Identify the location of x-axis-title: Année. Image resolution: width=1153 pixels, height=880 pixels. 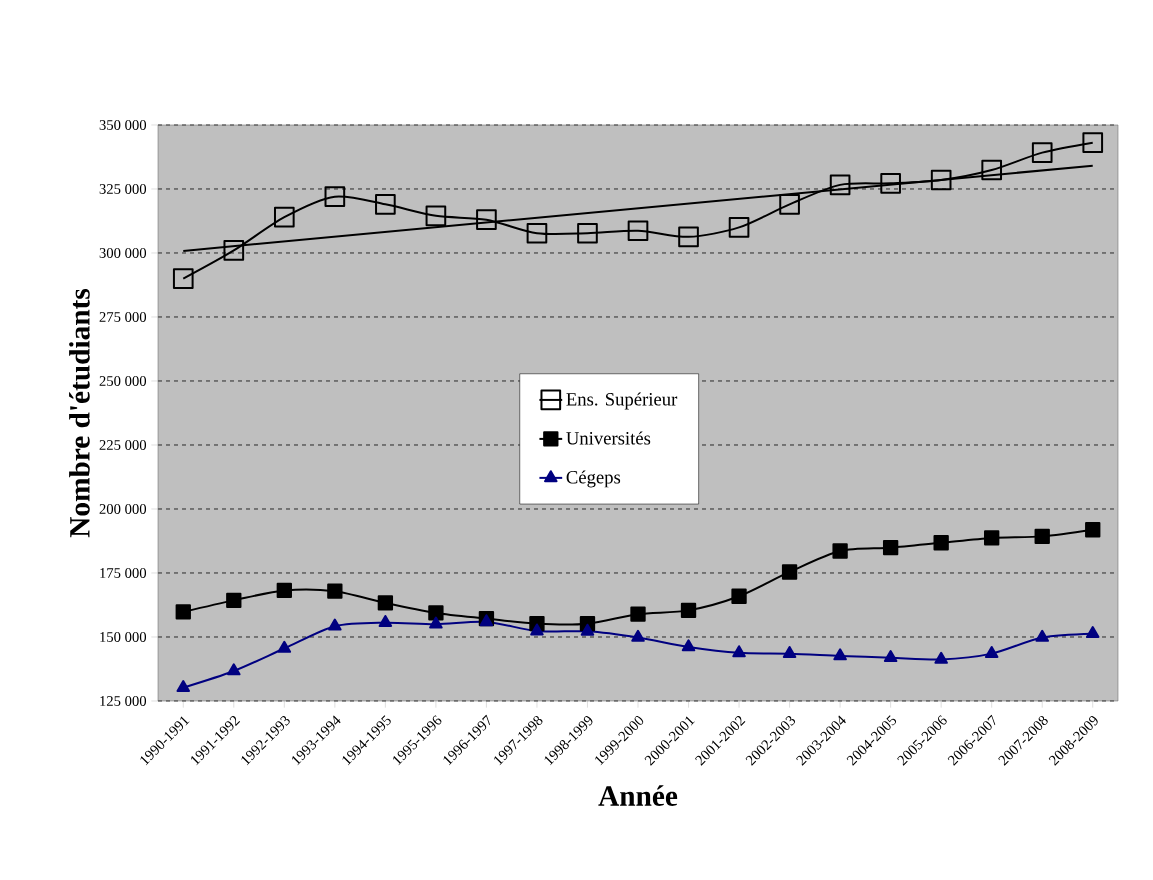
(638, 795).